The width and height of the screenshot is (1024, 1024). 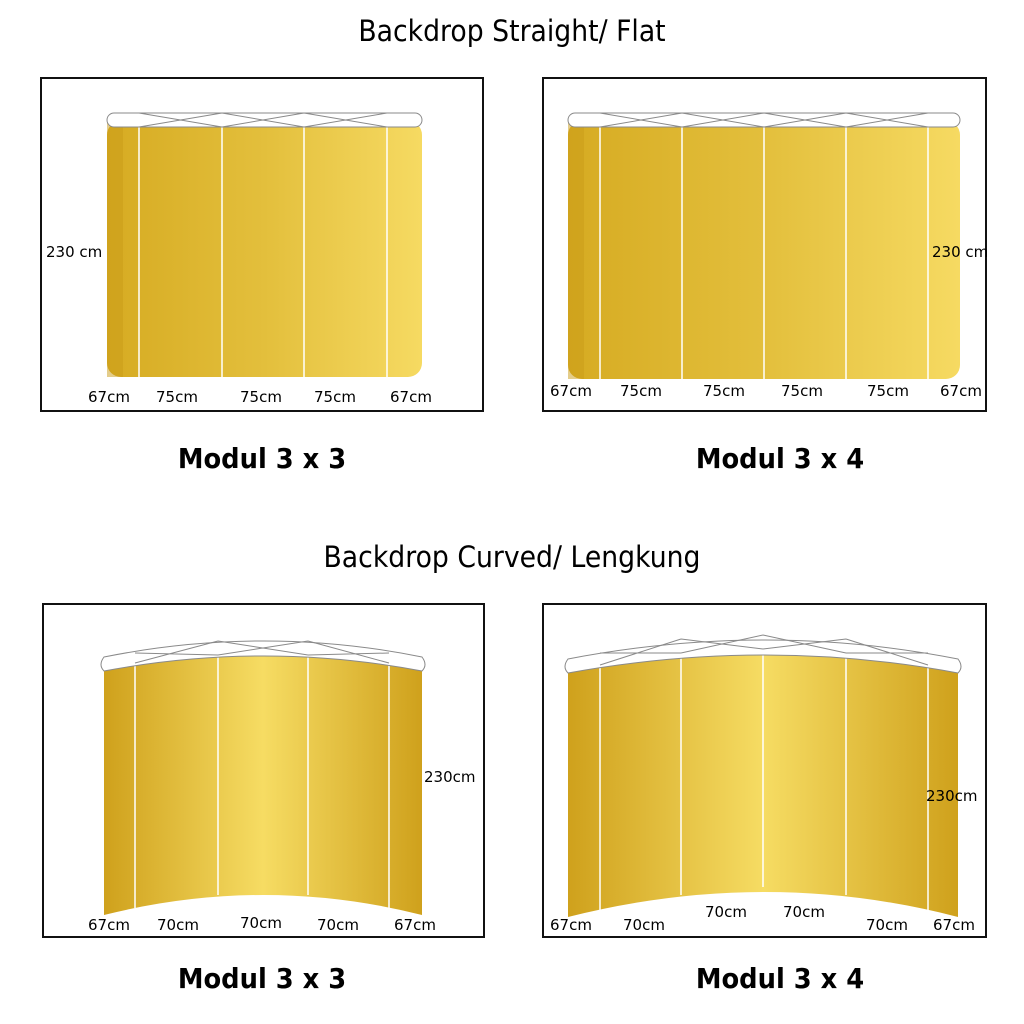 I want to click on section-title-flat: Backdrop Straight/ Flat, so click(x=512, y=31).